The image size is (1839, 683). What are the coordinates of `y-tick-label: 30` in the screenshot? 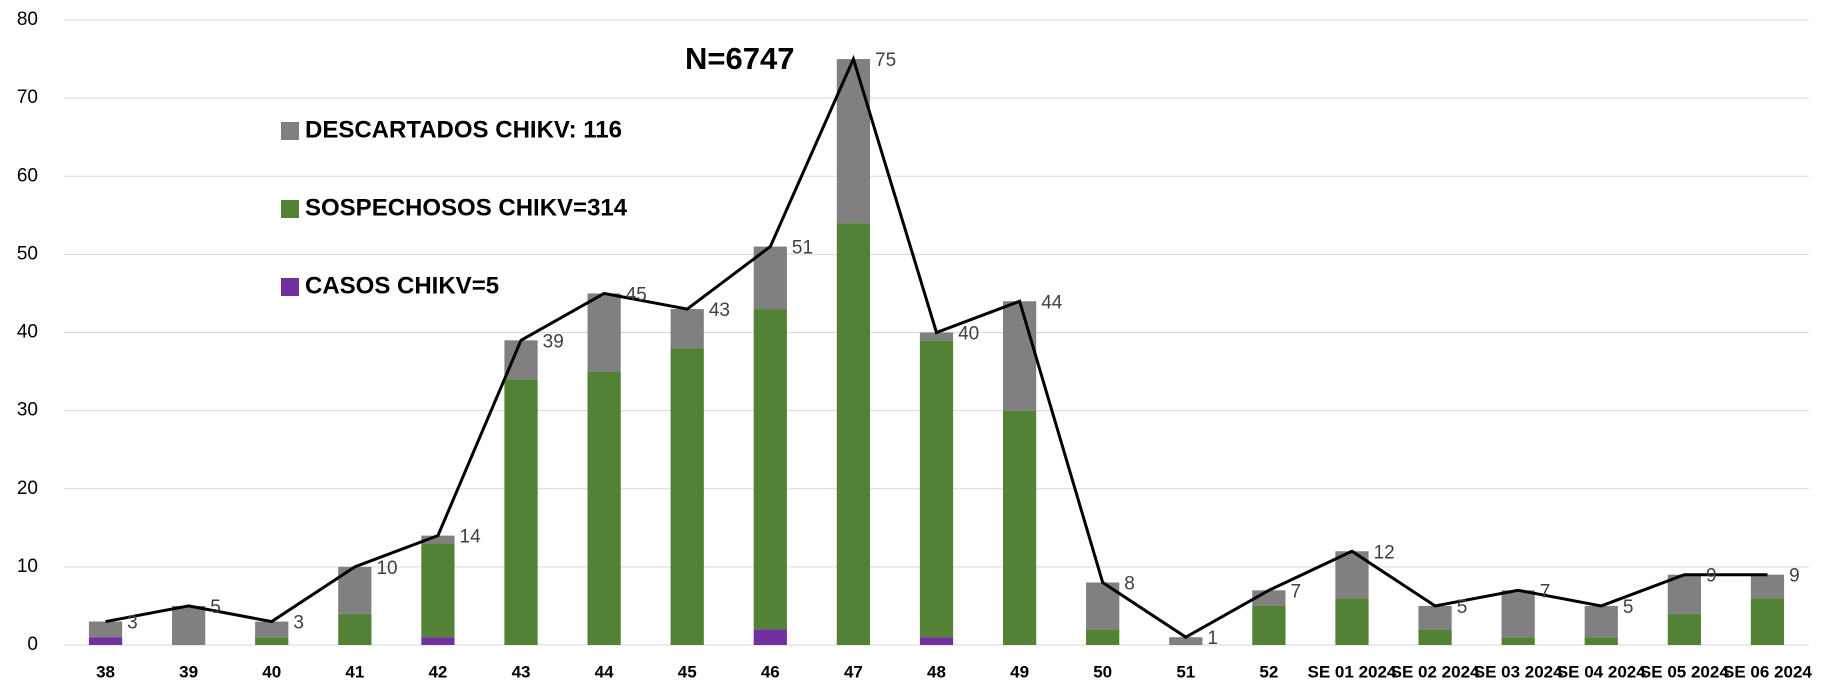 It's located at (27, 410).